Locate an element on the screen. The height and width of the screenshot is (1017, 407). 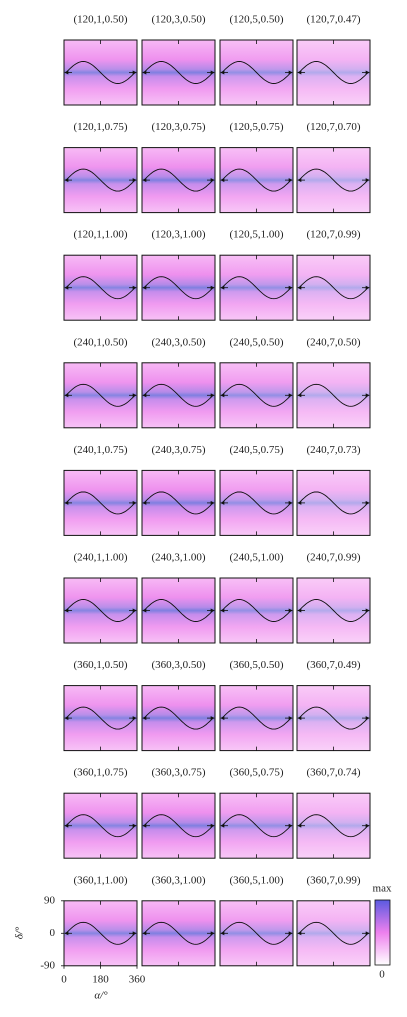
panel-title: (240,1,0.50) is located at coordinates (100, 342).